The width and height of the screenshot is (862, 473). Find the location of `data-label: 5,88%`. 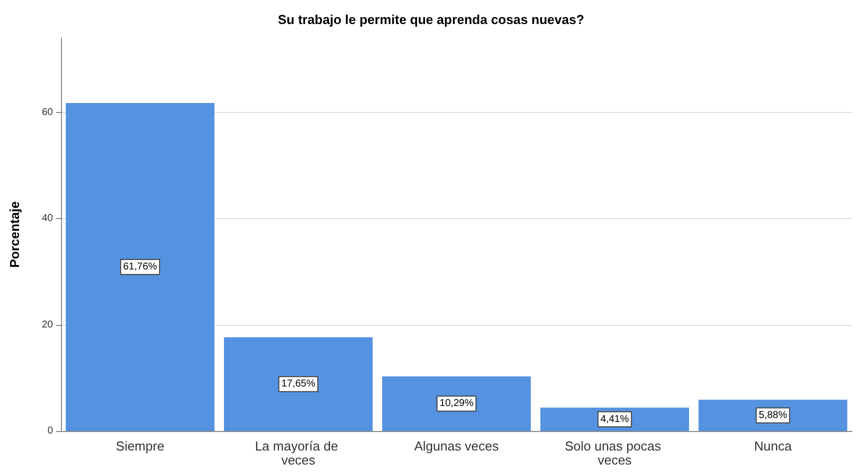

data-label: 5,88% is located at coordinates (773, 415).